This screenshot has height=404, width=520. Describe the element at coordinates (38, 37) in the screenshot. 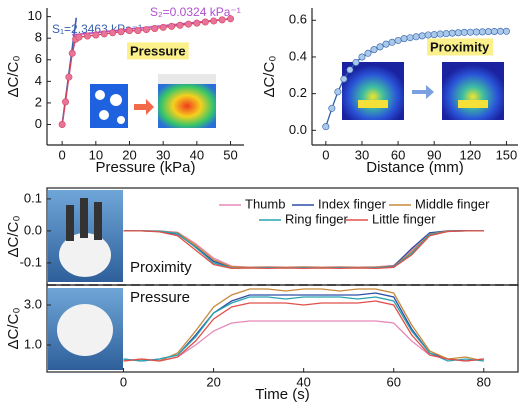

I see `y-tick-label: 8` at that location.